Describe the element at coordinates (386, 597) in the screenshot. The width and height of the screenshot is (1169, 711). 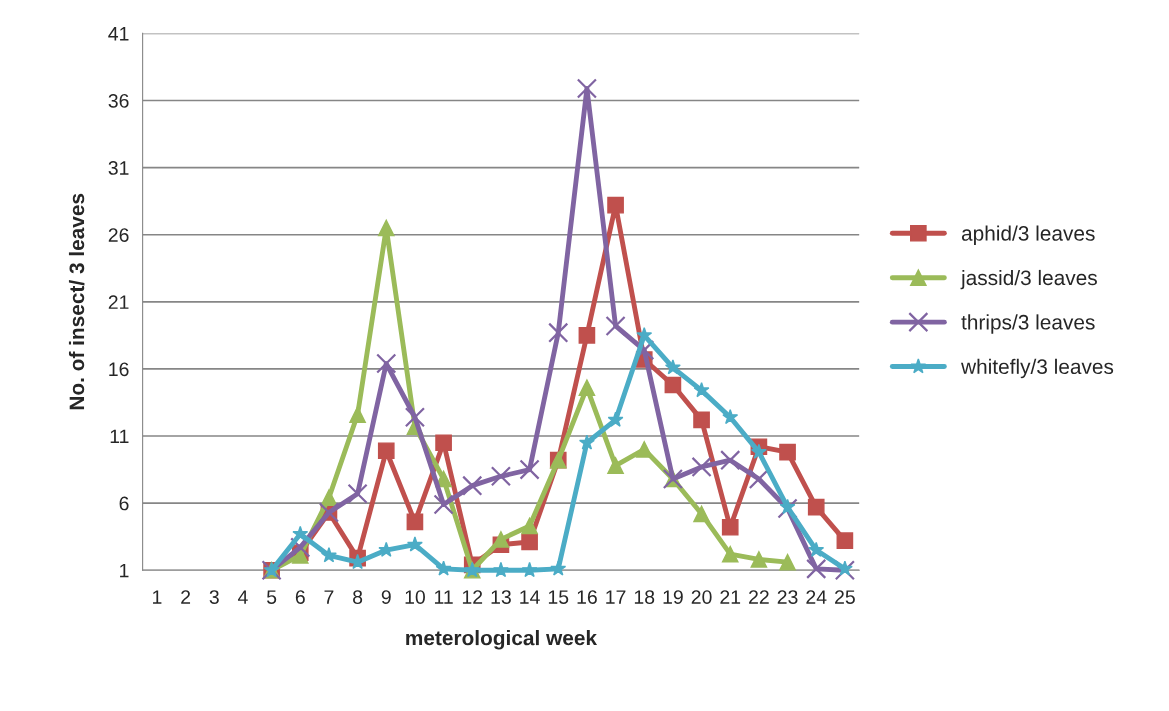
I see `x-tick-label: 9` at that location.